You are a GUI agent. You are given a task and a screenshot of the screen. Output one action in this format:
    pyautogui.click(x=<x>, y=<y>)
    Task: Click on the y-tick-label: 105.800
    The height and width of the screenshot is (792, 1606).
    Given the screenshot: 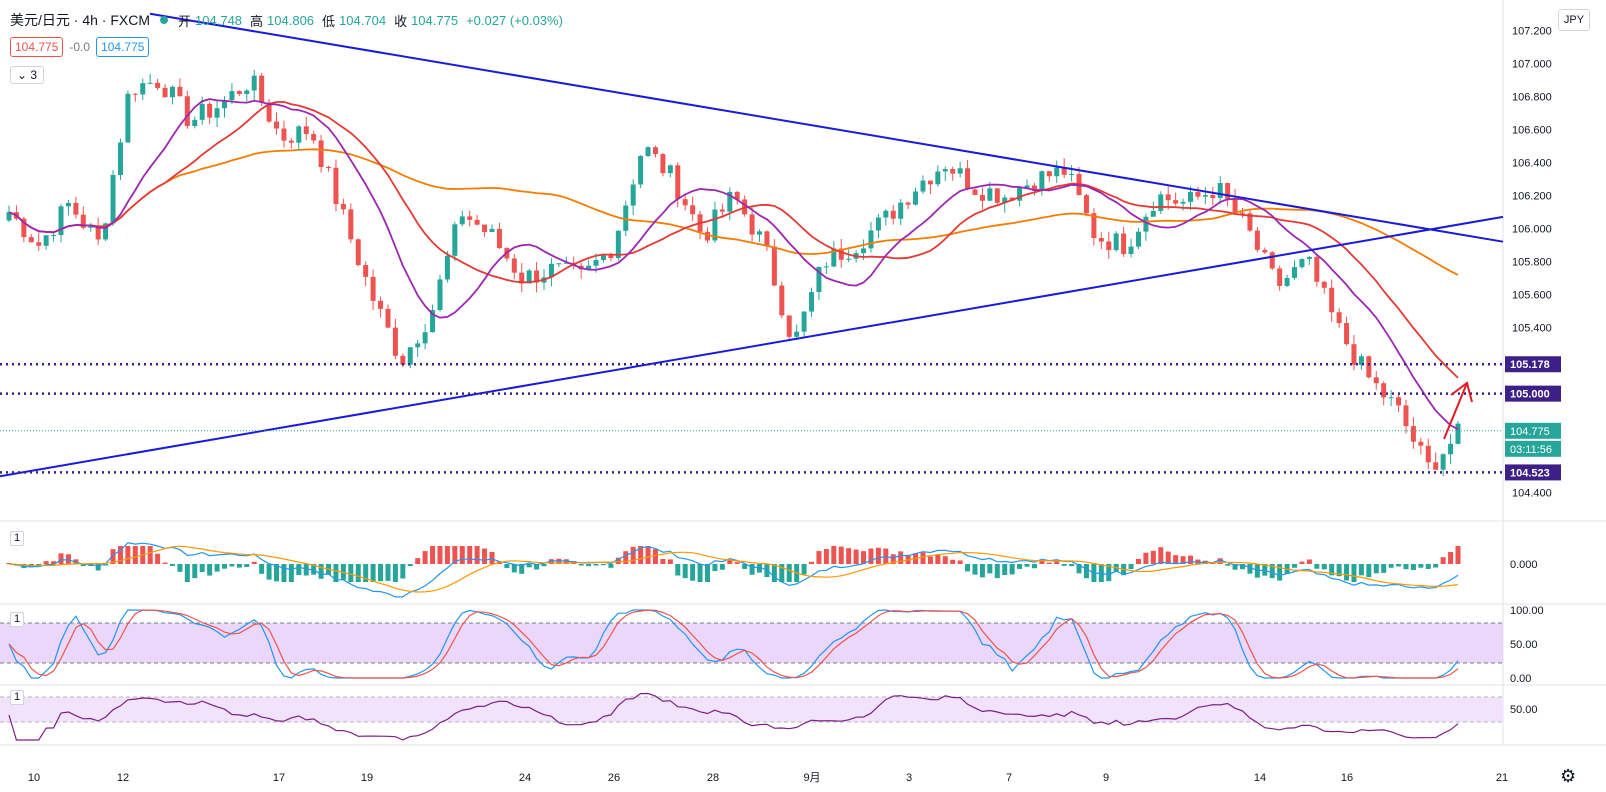 What is the action you would take?
    pyautogui.click(x=1532, y=263)
    